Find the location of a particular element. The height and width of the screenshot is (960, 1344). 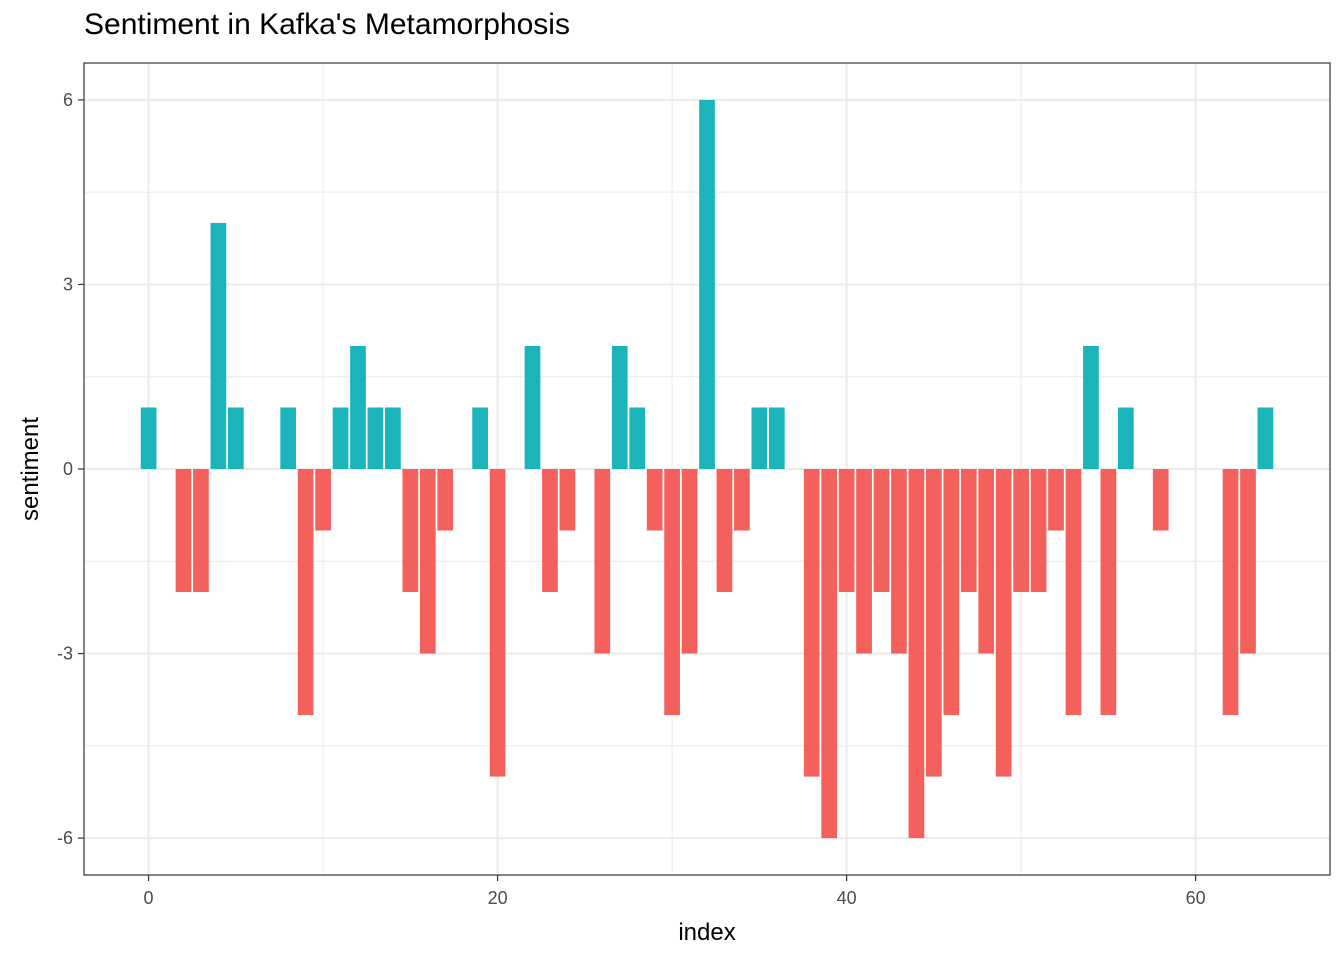

x-tick-label: 20 is located at coordinates (498, 898).